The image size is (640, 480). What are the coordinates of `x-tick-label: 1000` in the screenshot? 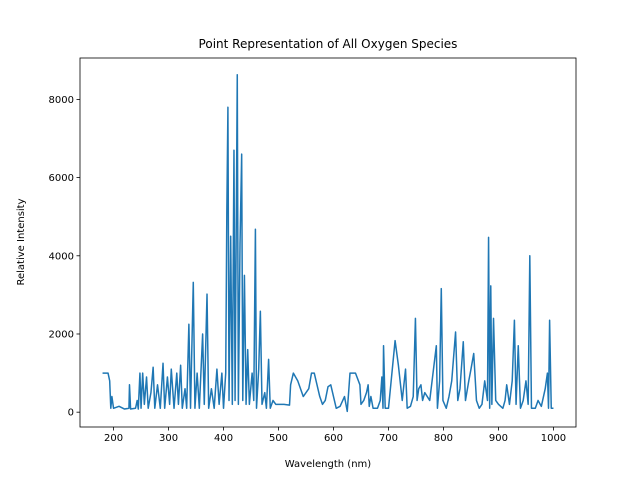 It's located at (553, 438).